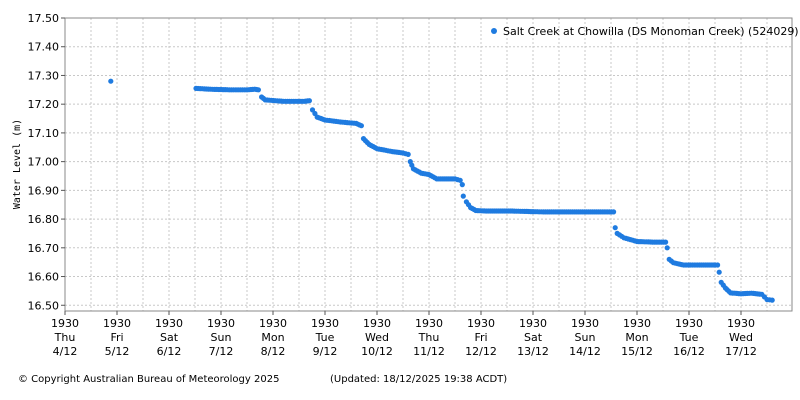 The width and height of the screenshot is (800, 400). Describe the element at coordinates (44, 18) in the screenshot. I see `y-tick-label: 17.50` at that location.